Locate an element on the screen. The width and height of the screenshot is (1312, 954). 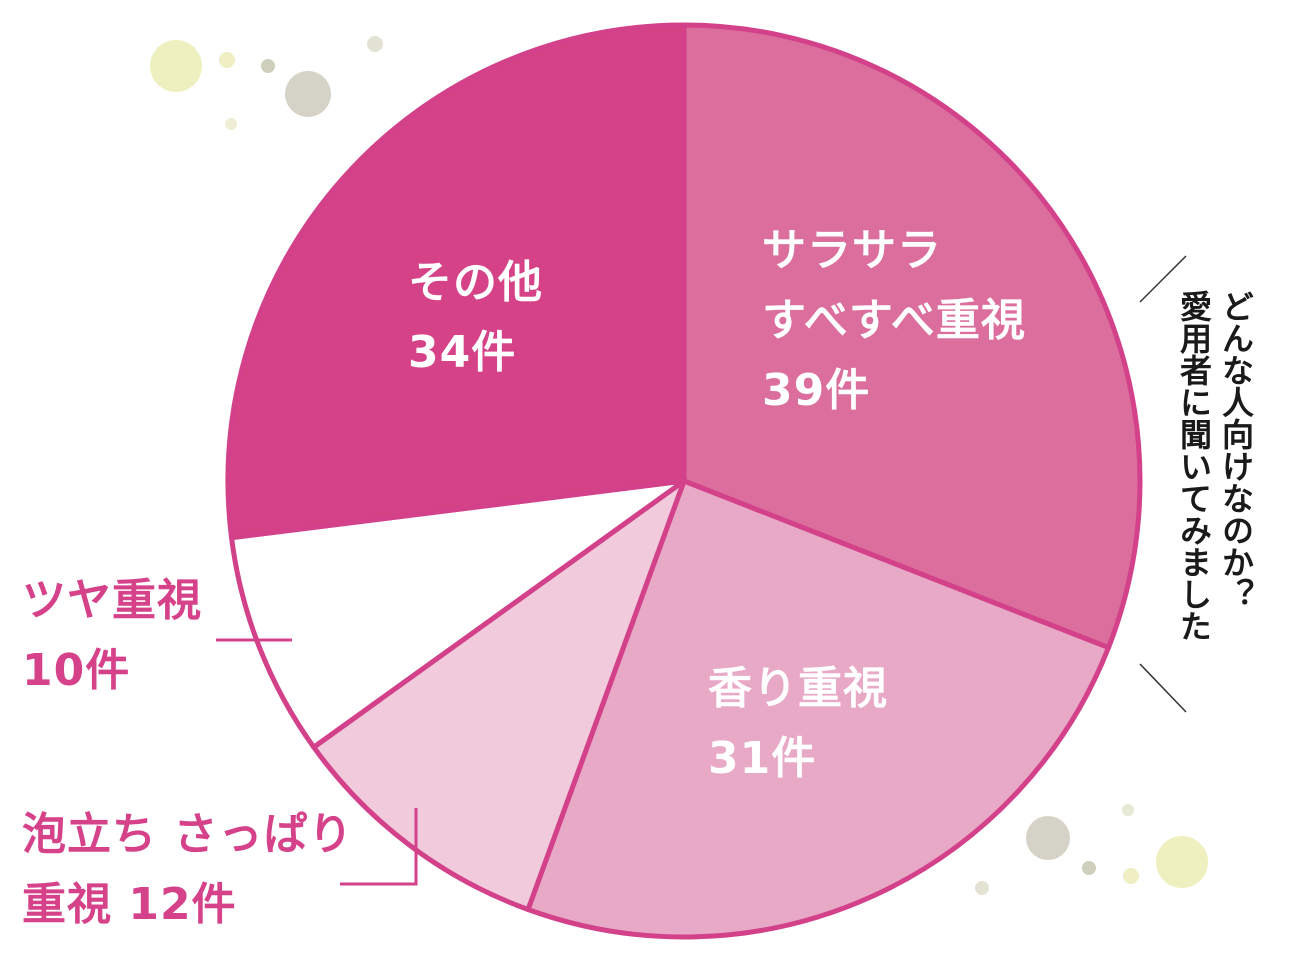
side-title-line2: 愛用者に聞いてみました is located at coordinates (1194, 466).